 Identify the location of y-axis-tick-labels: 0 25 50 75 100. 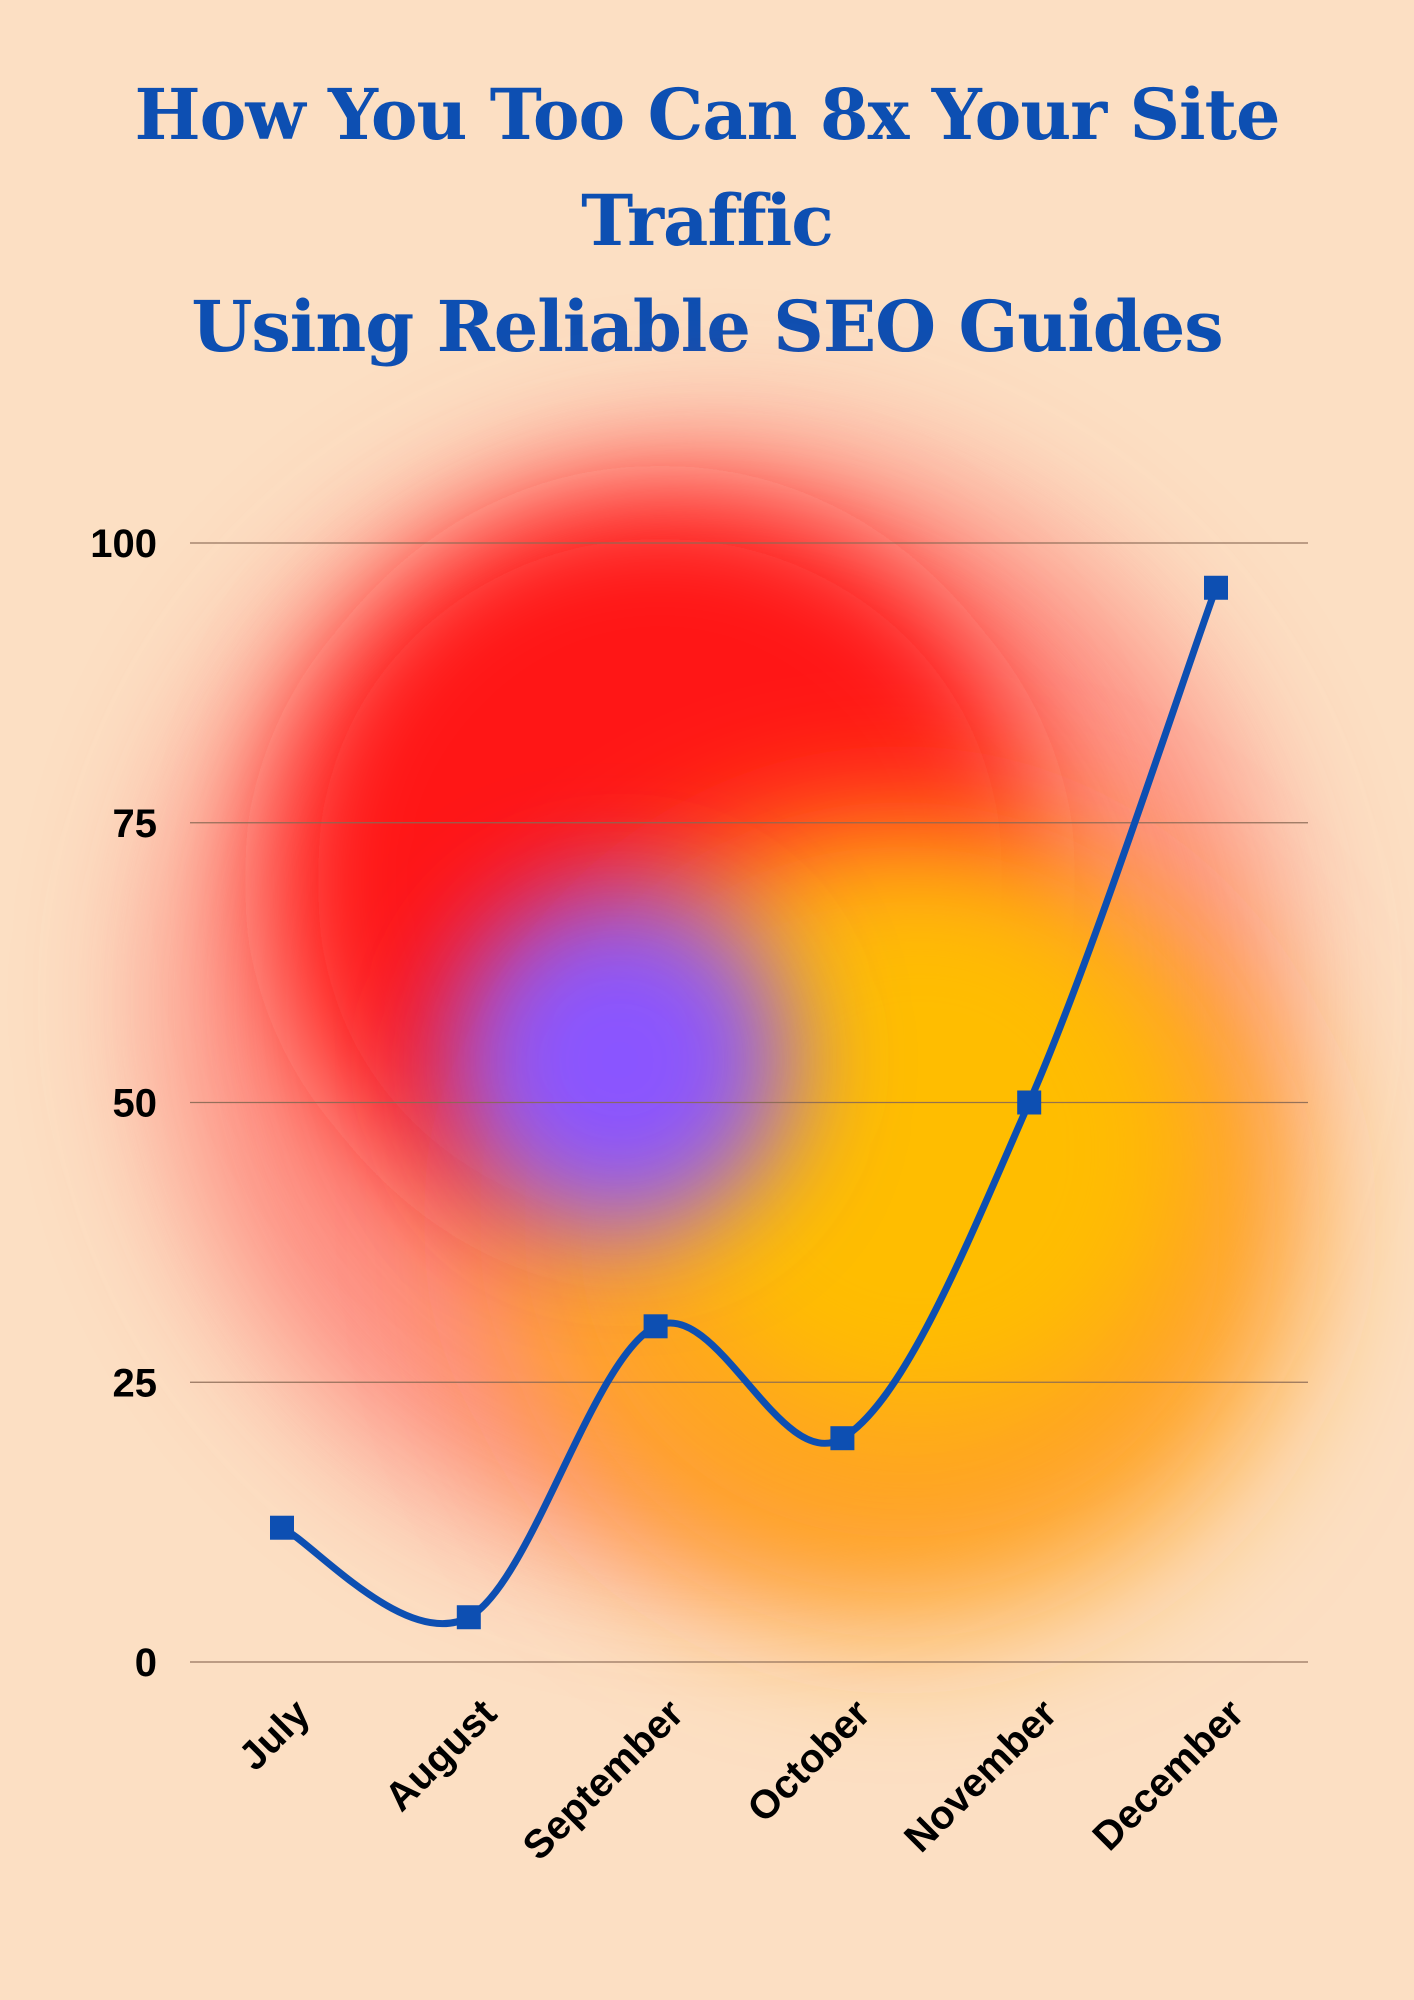
(123, 1103).